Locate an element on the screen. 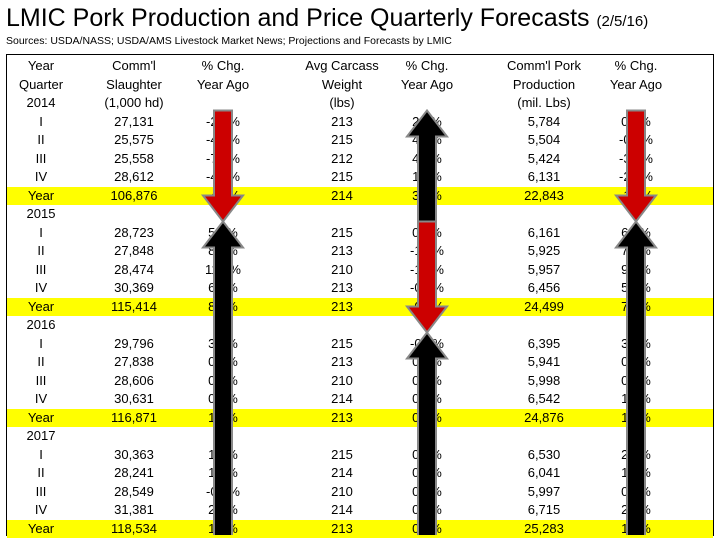 This screenshot has height=540, width=720. header-weight: Weight is located at coordinates (342, 84).